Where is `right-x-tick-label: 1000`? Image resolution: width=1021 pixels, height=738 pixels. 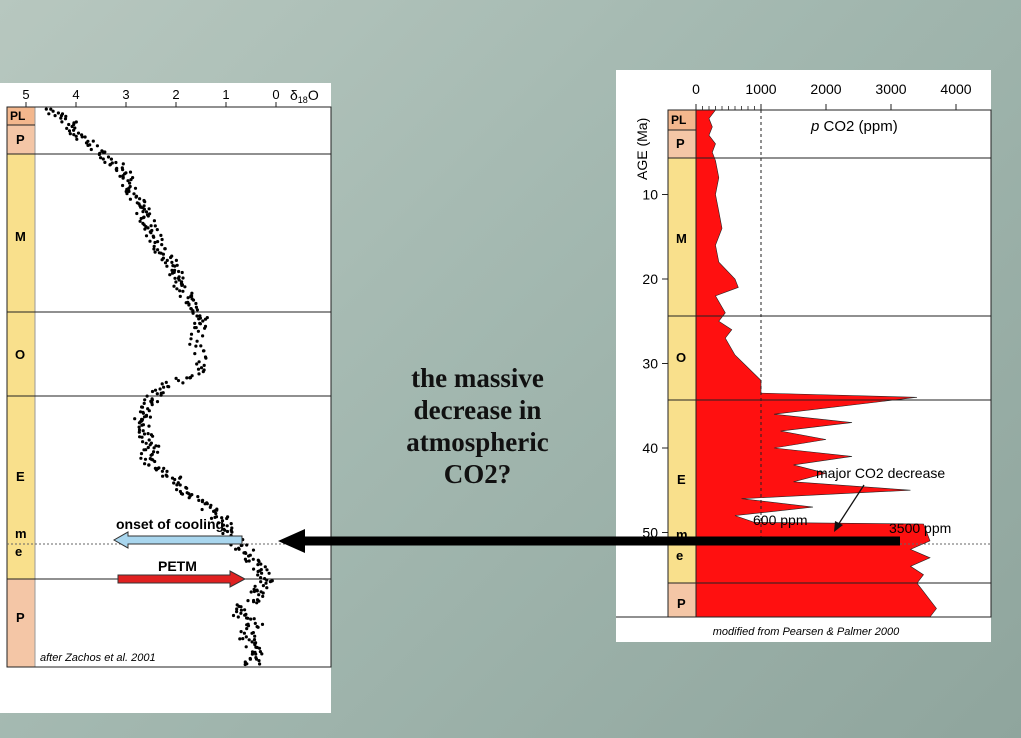
right-x-tick-label: 1000 is located at coordinates (760, 89).